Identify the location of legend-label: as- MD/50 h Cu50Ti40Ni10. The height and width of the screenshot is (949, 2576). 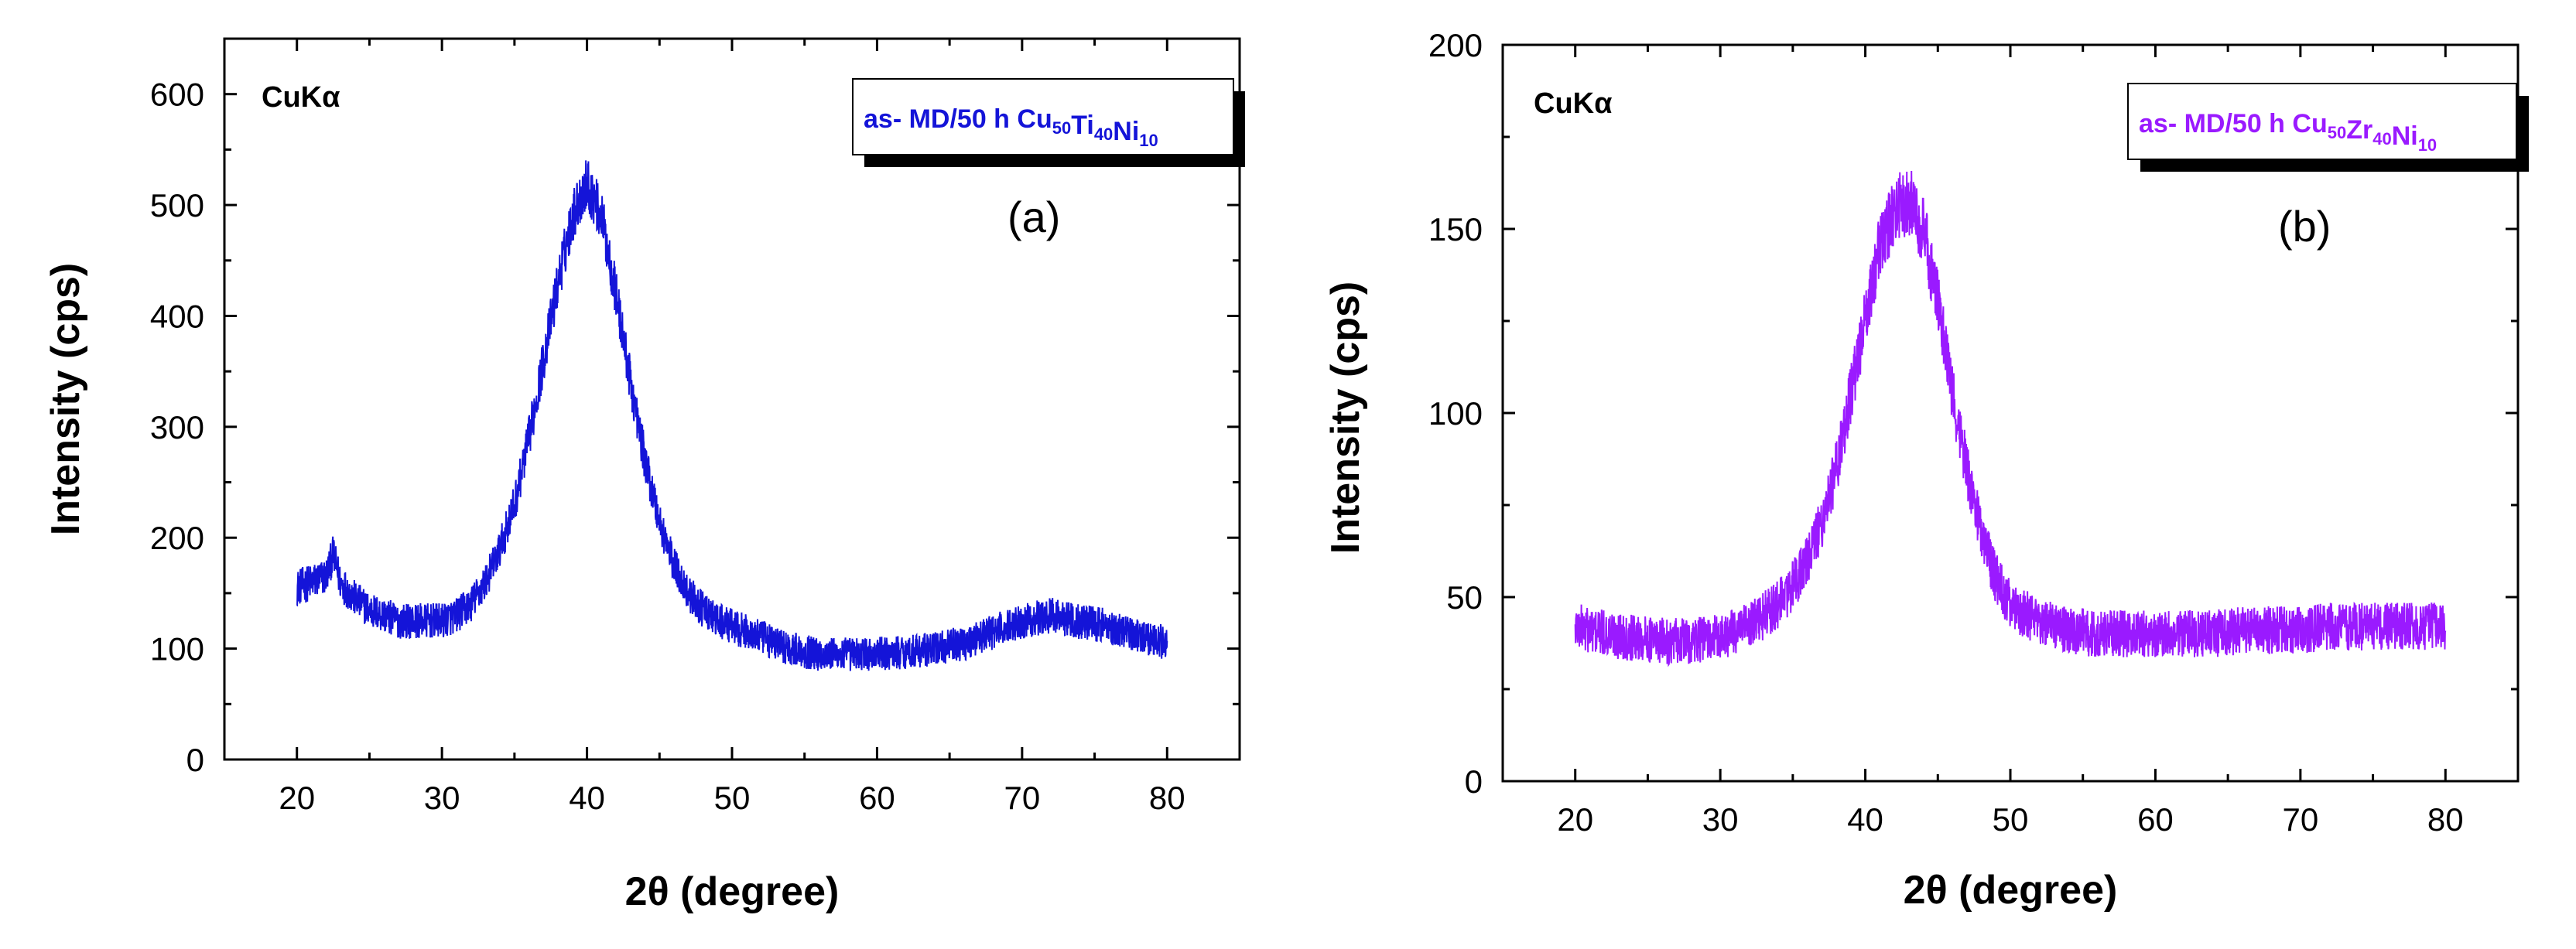
(1011, 127).